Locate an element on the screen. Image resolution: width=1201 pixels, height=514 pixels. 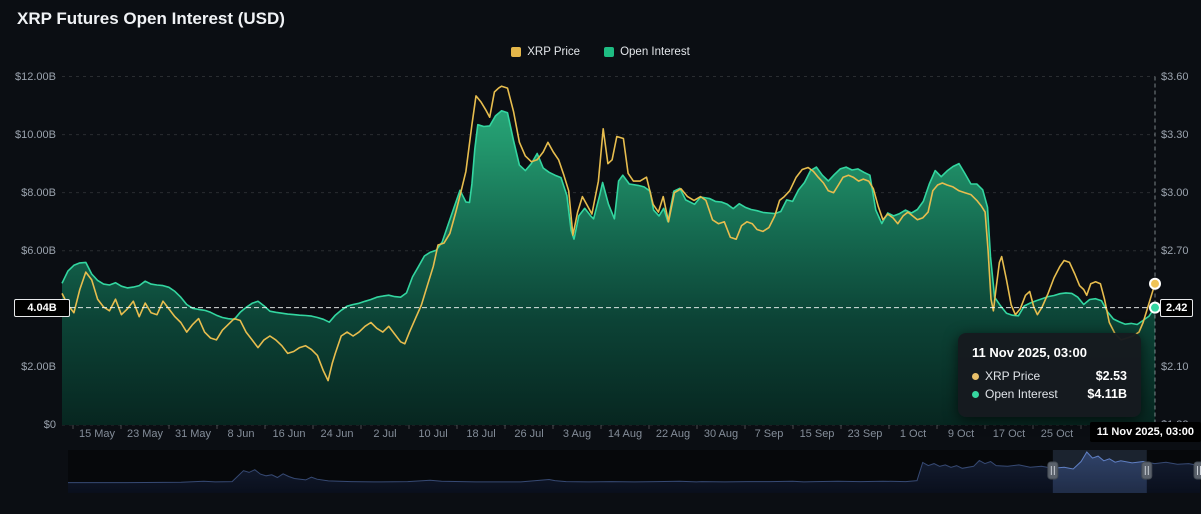
x-axis-tick-label: 3 Aug is located at coordinates (577, 434).